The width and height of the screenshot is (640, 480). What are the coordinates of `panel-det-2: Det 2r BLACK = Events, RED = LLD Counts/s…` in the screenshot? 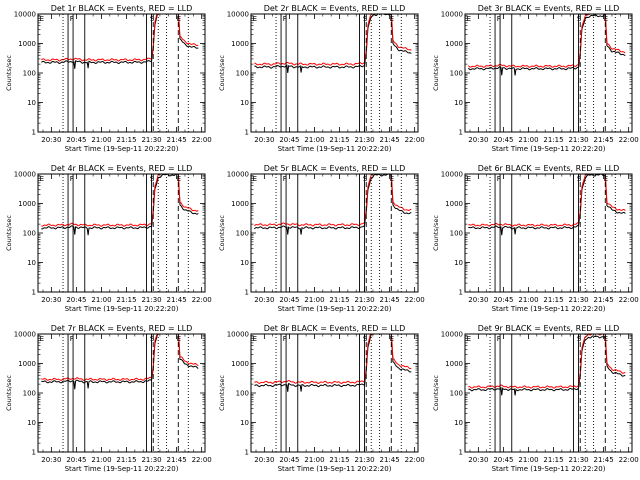 It's located at (321, 78).